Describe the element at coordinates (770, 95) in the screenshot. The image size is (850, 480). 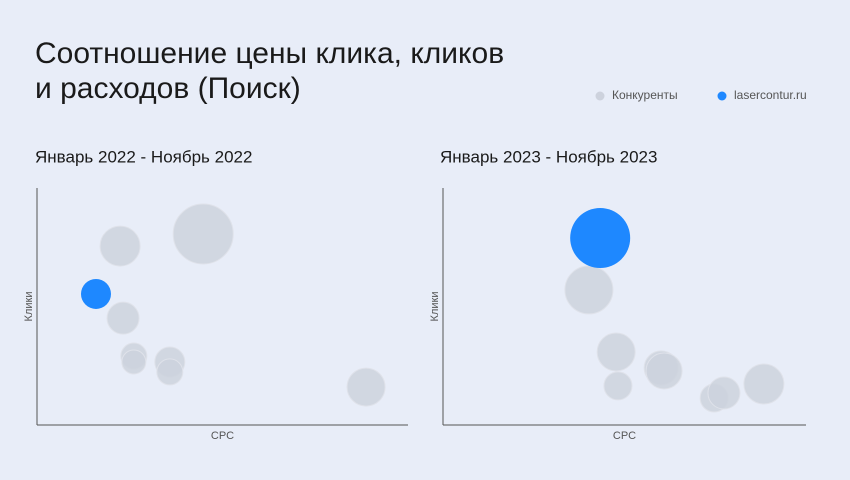
I see `legend-label: lasercontur.ru` at that location.